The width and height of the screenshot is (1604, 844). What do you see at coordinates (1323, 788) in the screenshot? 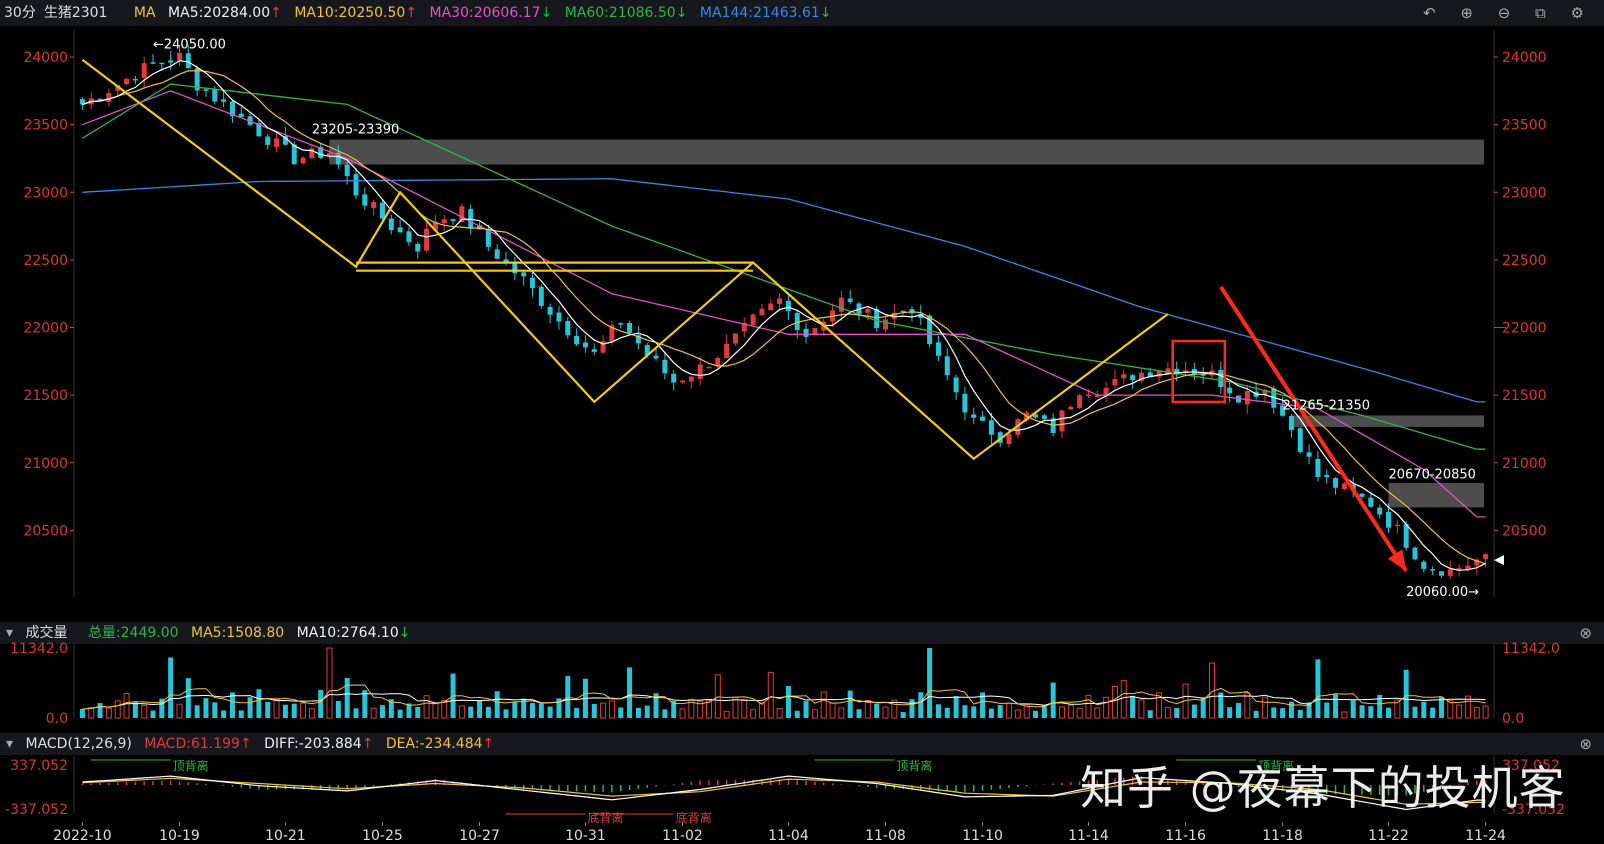
I see `watermark-text: 知乎 @夜幕下的投机客` at bounding box center [1323, 788].